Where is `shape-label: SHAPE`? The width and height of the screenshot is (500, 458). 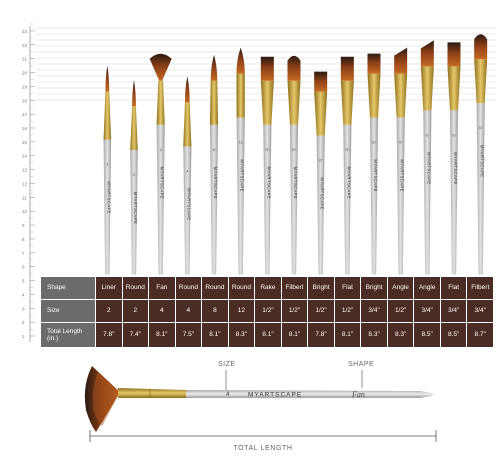 shape-label: SHAPE is located at coordinates (361, 364).